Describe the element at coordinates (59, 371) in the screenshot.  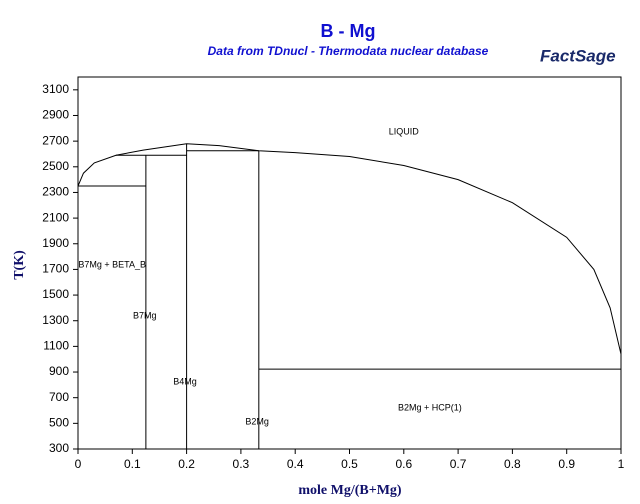
I see `y-tick-label: 900` at that location.